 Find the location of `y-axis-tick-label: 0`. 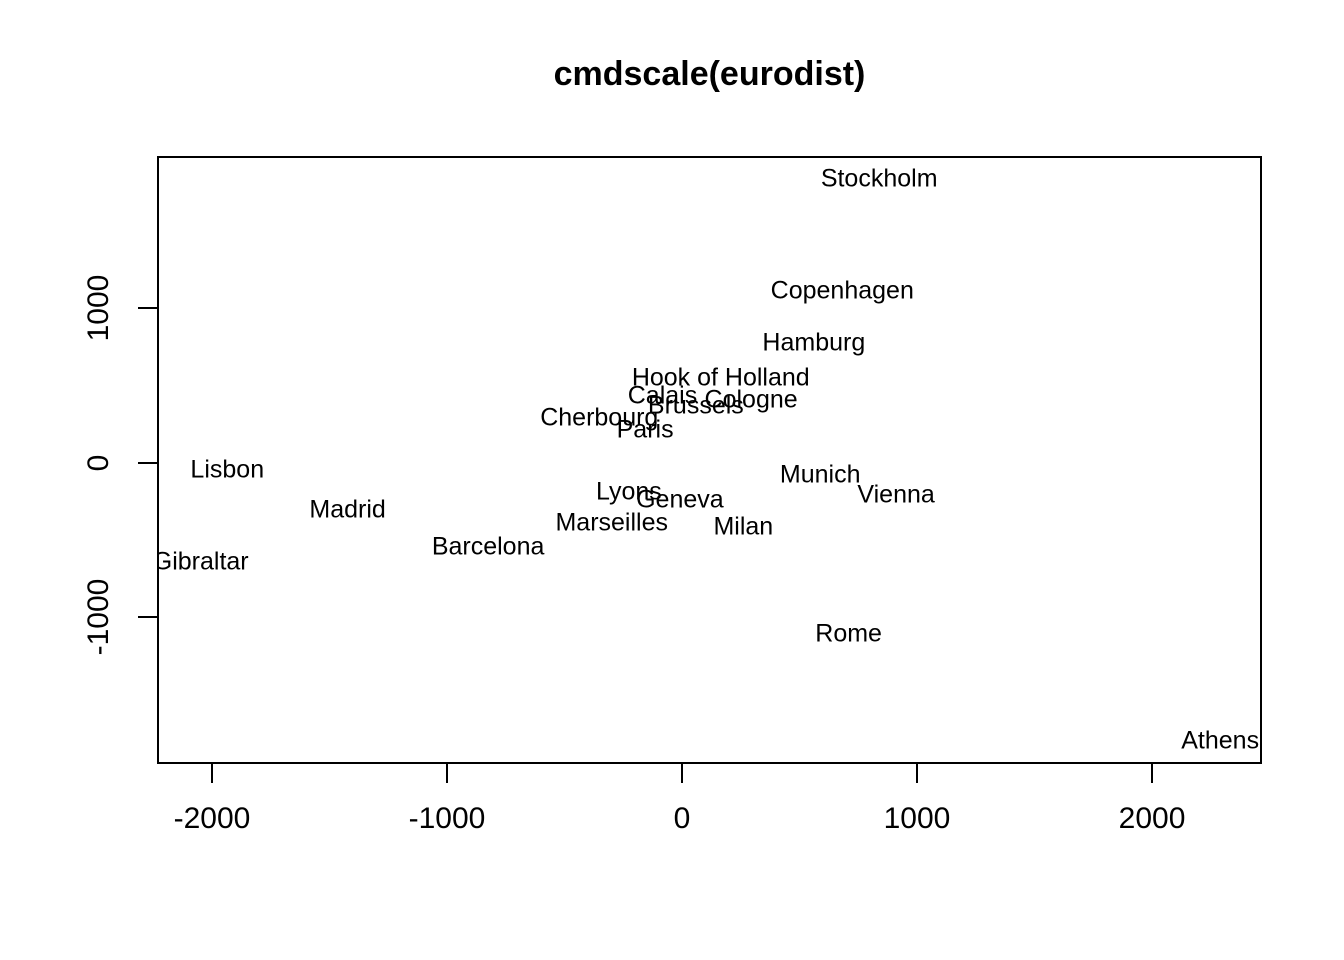

y-axis-tick-label: 0 is located at coordinates (98, 463).